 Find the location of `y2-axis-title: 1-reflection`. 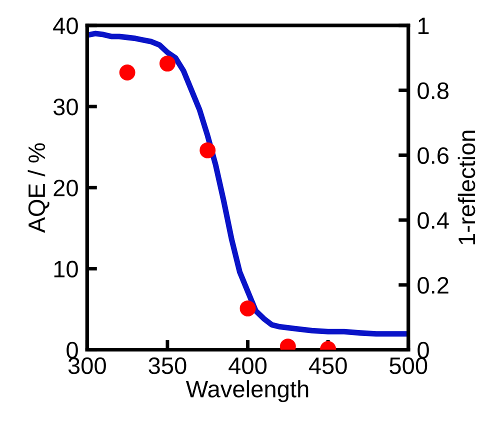

y2-axis-title: 1-reflection is located at coordinates (467, 187).